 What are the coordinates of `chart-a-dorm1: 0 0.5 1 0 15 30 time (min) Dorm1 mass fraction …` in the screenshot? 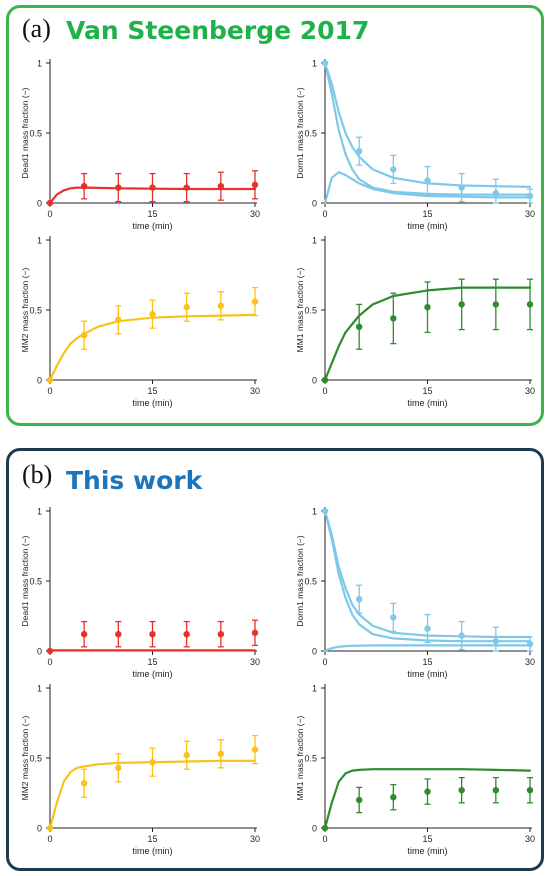 It's located at (415, 145).